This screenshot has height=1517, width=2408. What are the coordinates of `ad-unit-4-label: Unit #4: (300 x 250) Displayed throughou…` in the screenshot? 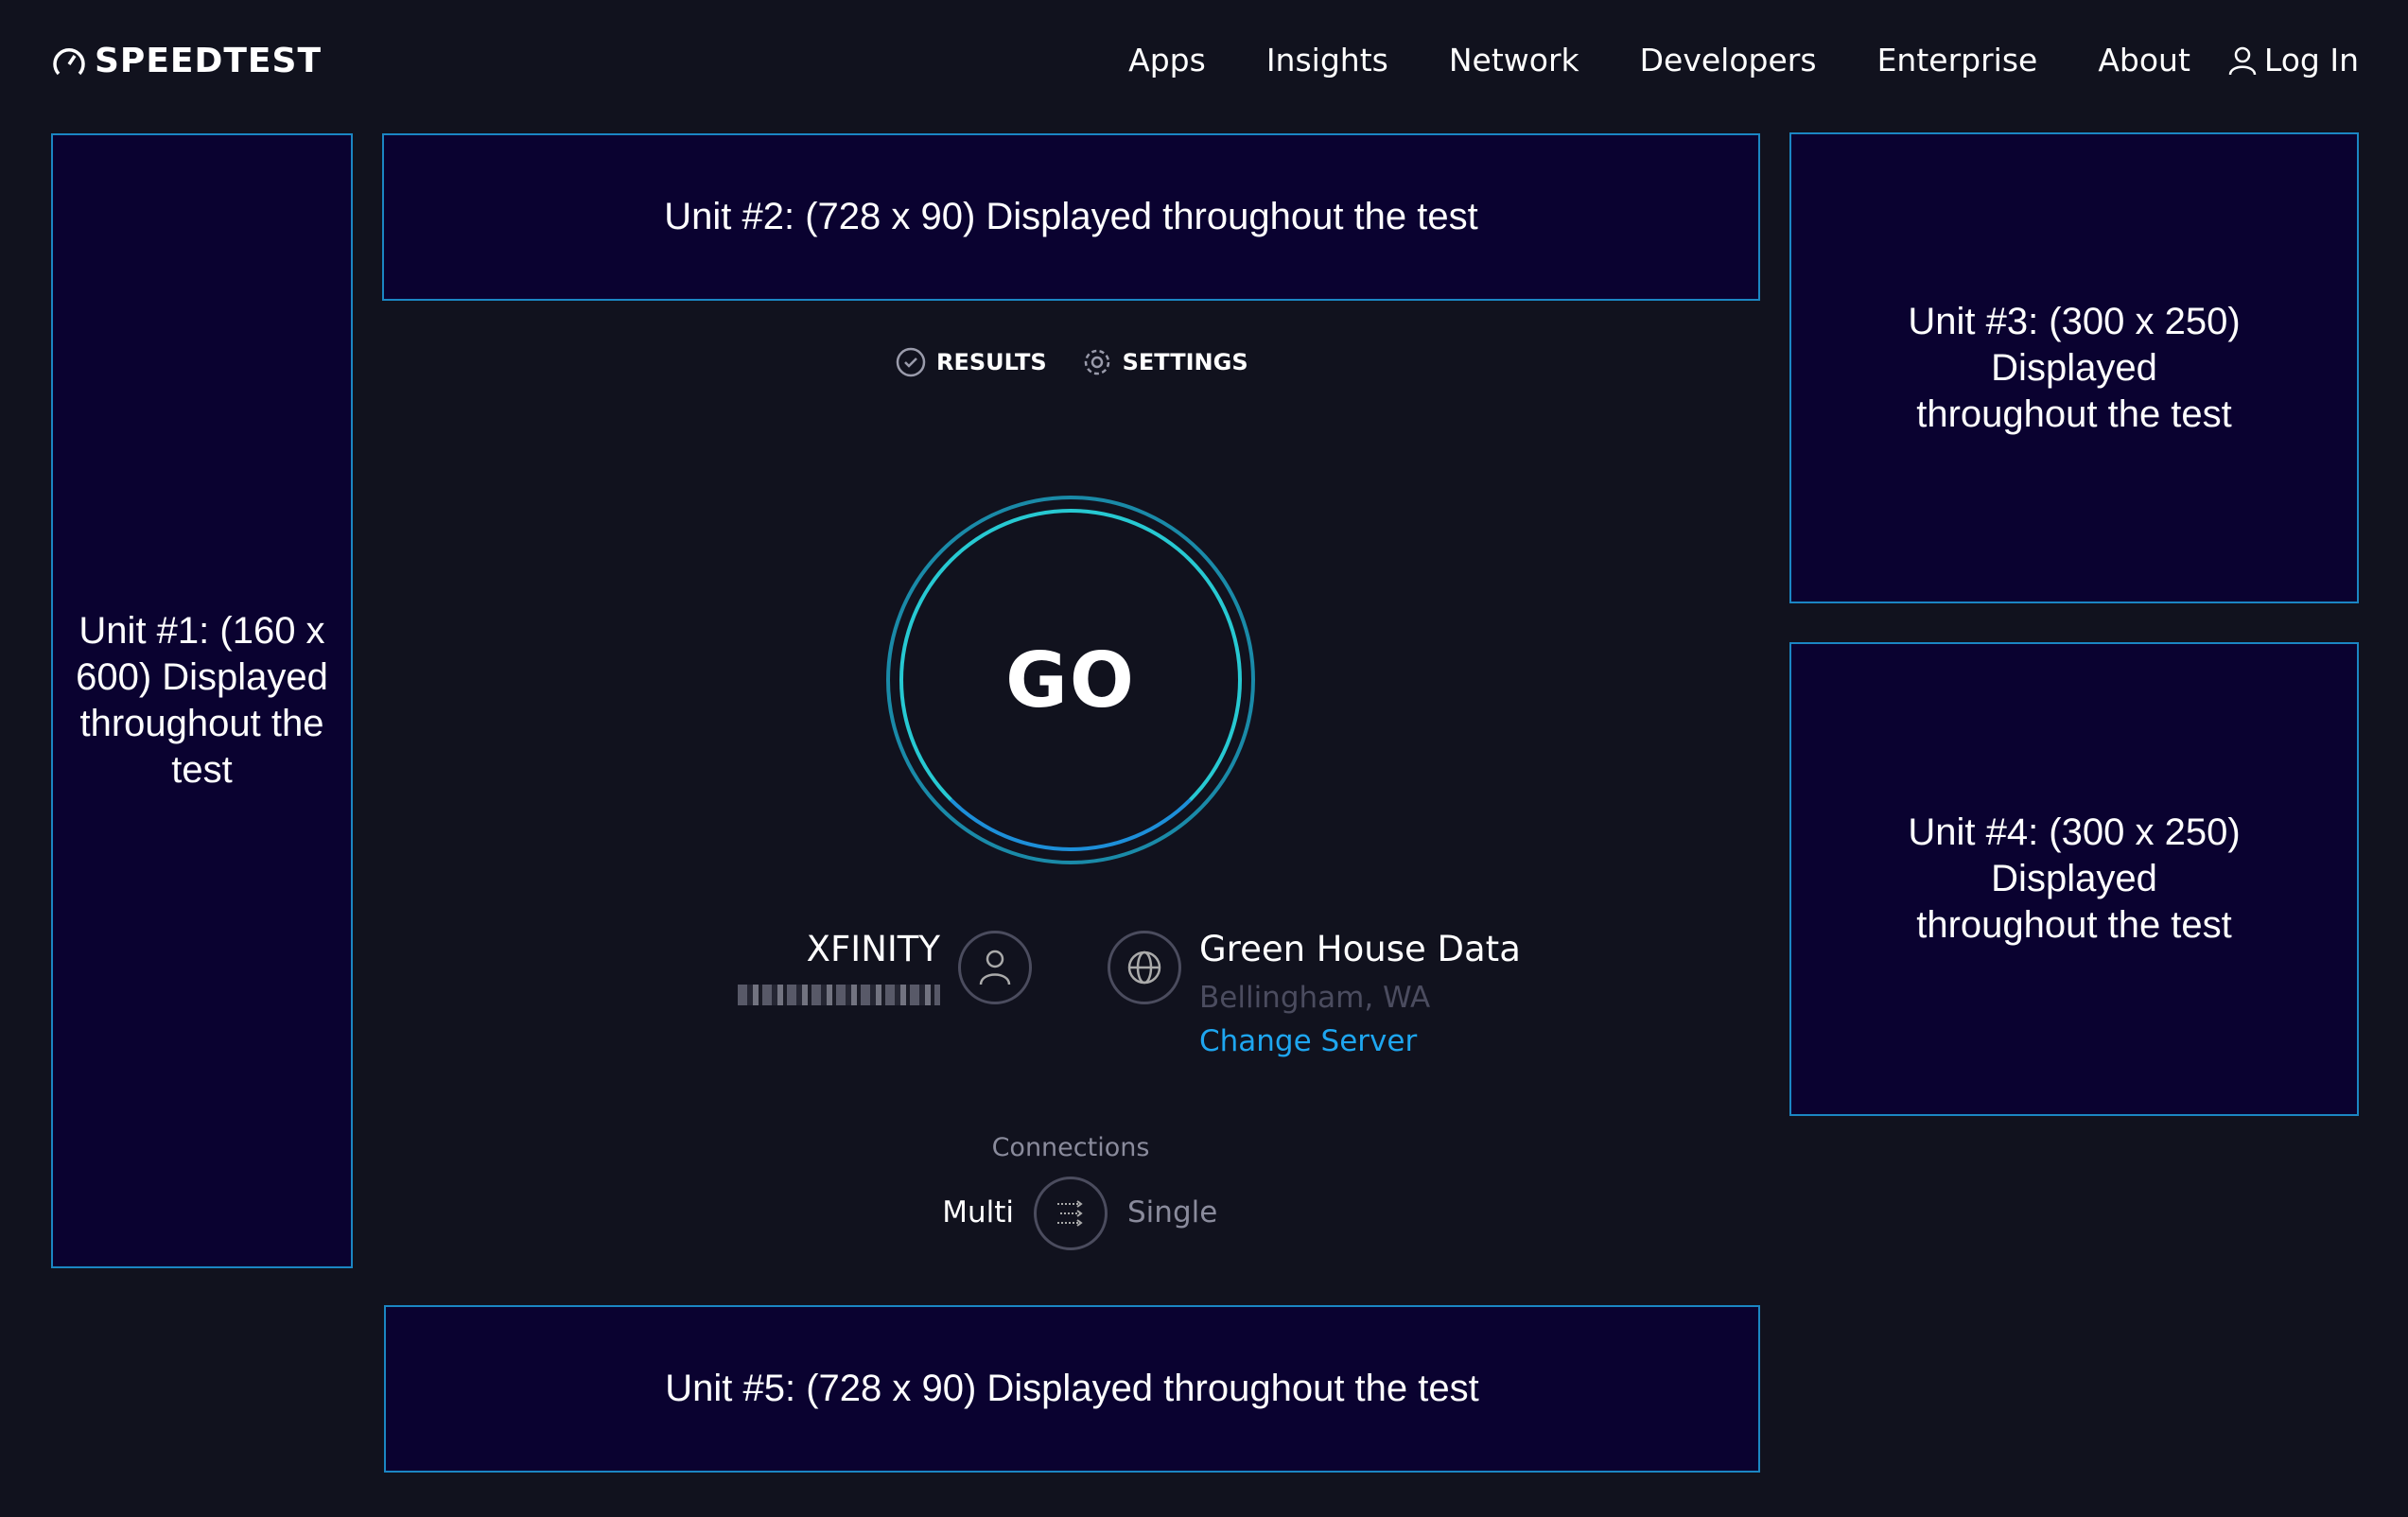 It's located at (2074, 878).